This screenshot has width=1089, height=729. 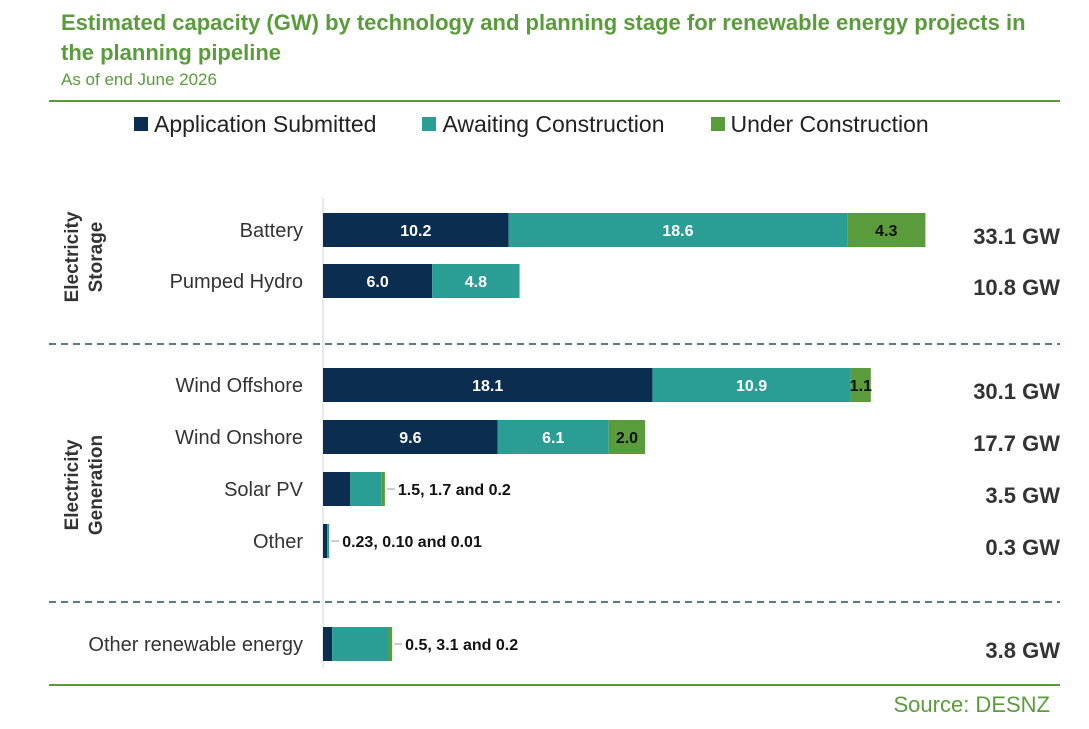 I want to click on bar-segment-other-application-submitted, so click(x=325, y=541).